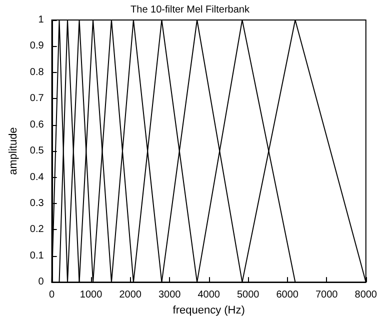 This screenshot has height=321, width=380. I want to click on y-tick-label: 0.6, so click(37, 124).